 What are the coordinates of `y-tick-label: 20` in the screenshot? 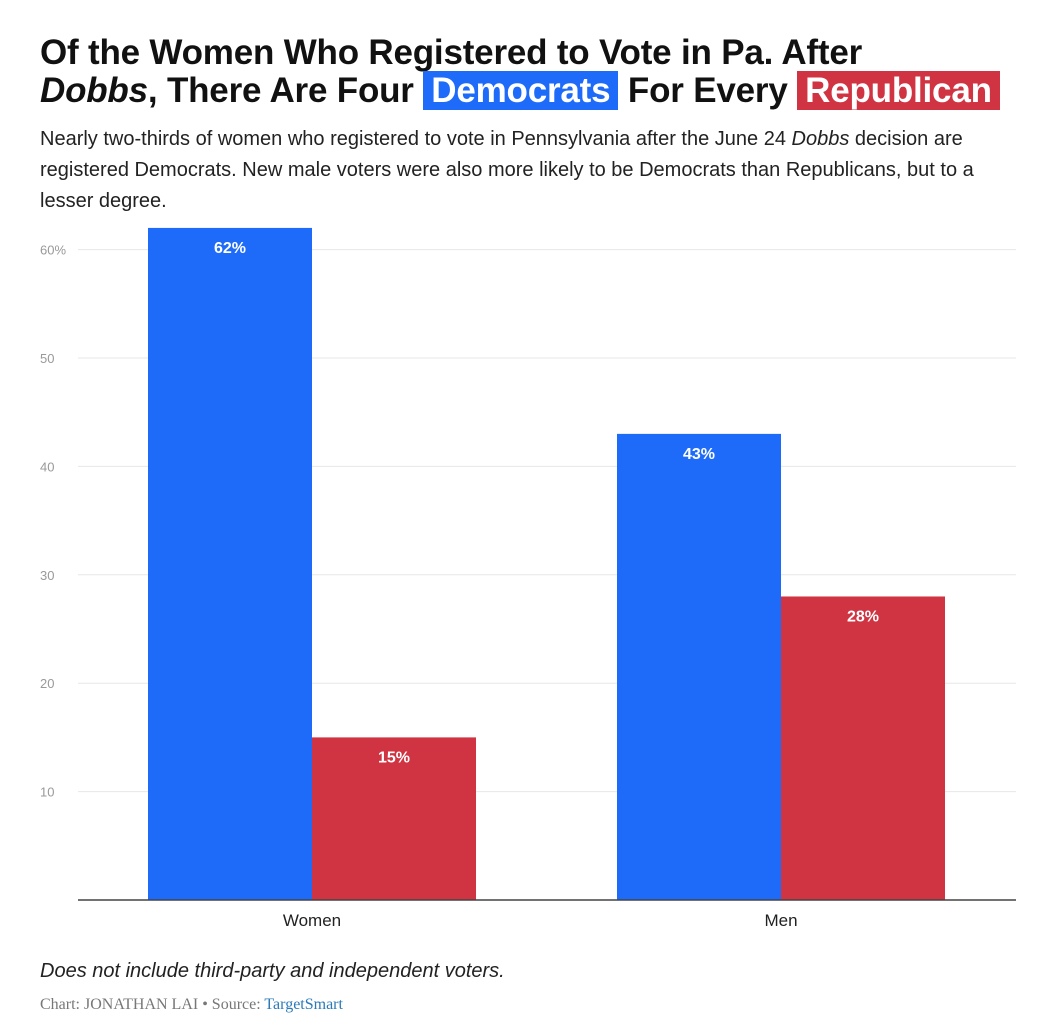 It's located at (47, 683).